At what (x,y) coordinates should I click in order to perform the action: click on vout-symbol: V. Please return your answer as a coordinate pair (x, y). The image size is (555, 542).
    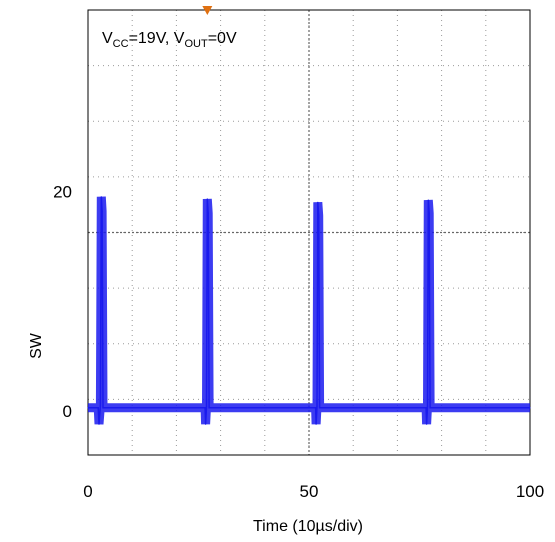
    Looking at the image, I should click on (179, 38).